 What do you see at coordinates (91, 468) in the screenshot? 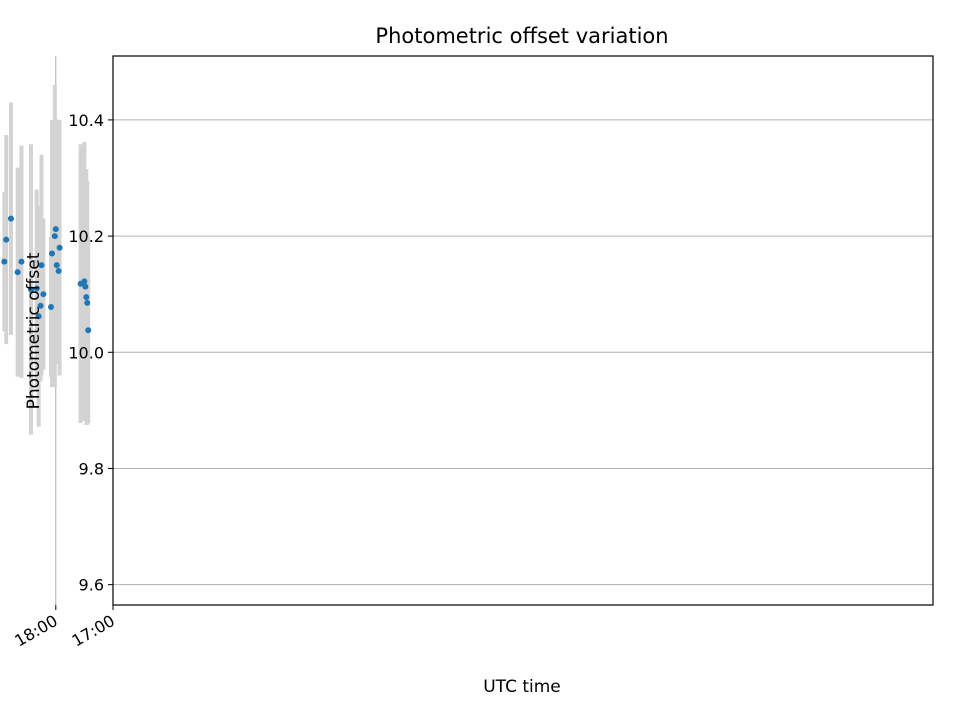
I see `y-tick-label: 9.8` at bounding box center [91, 468].